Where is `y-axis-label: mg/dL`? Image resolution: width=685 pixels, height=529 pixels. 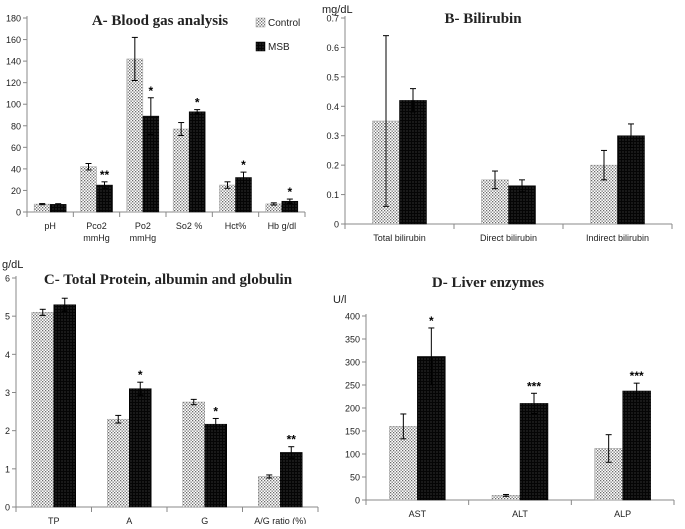
y-axis-label: mg/dL is located at coordinates (337, 10).